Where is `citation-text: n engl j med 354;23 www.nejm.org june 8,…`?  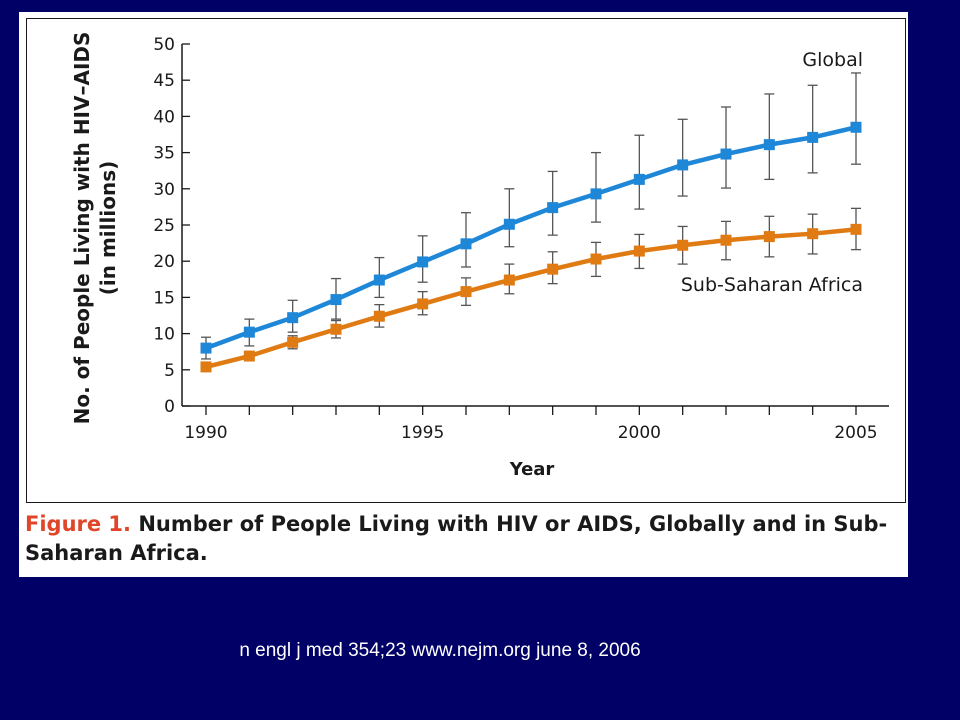
citation-text: n engl j med 354;23 www.nejm.org june 8,… is located at coordinates (440, 650).